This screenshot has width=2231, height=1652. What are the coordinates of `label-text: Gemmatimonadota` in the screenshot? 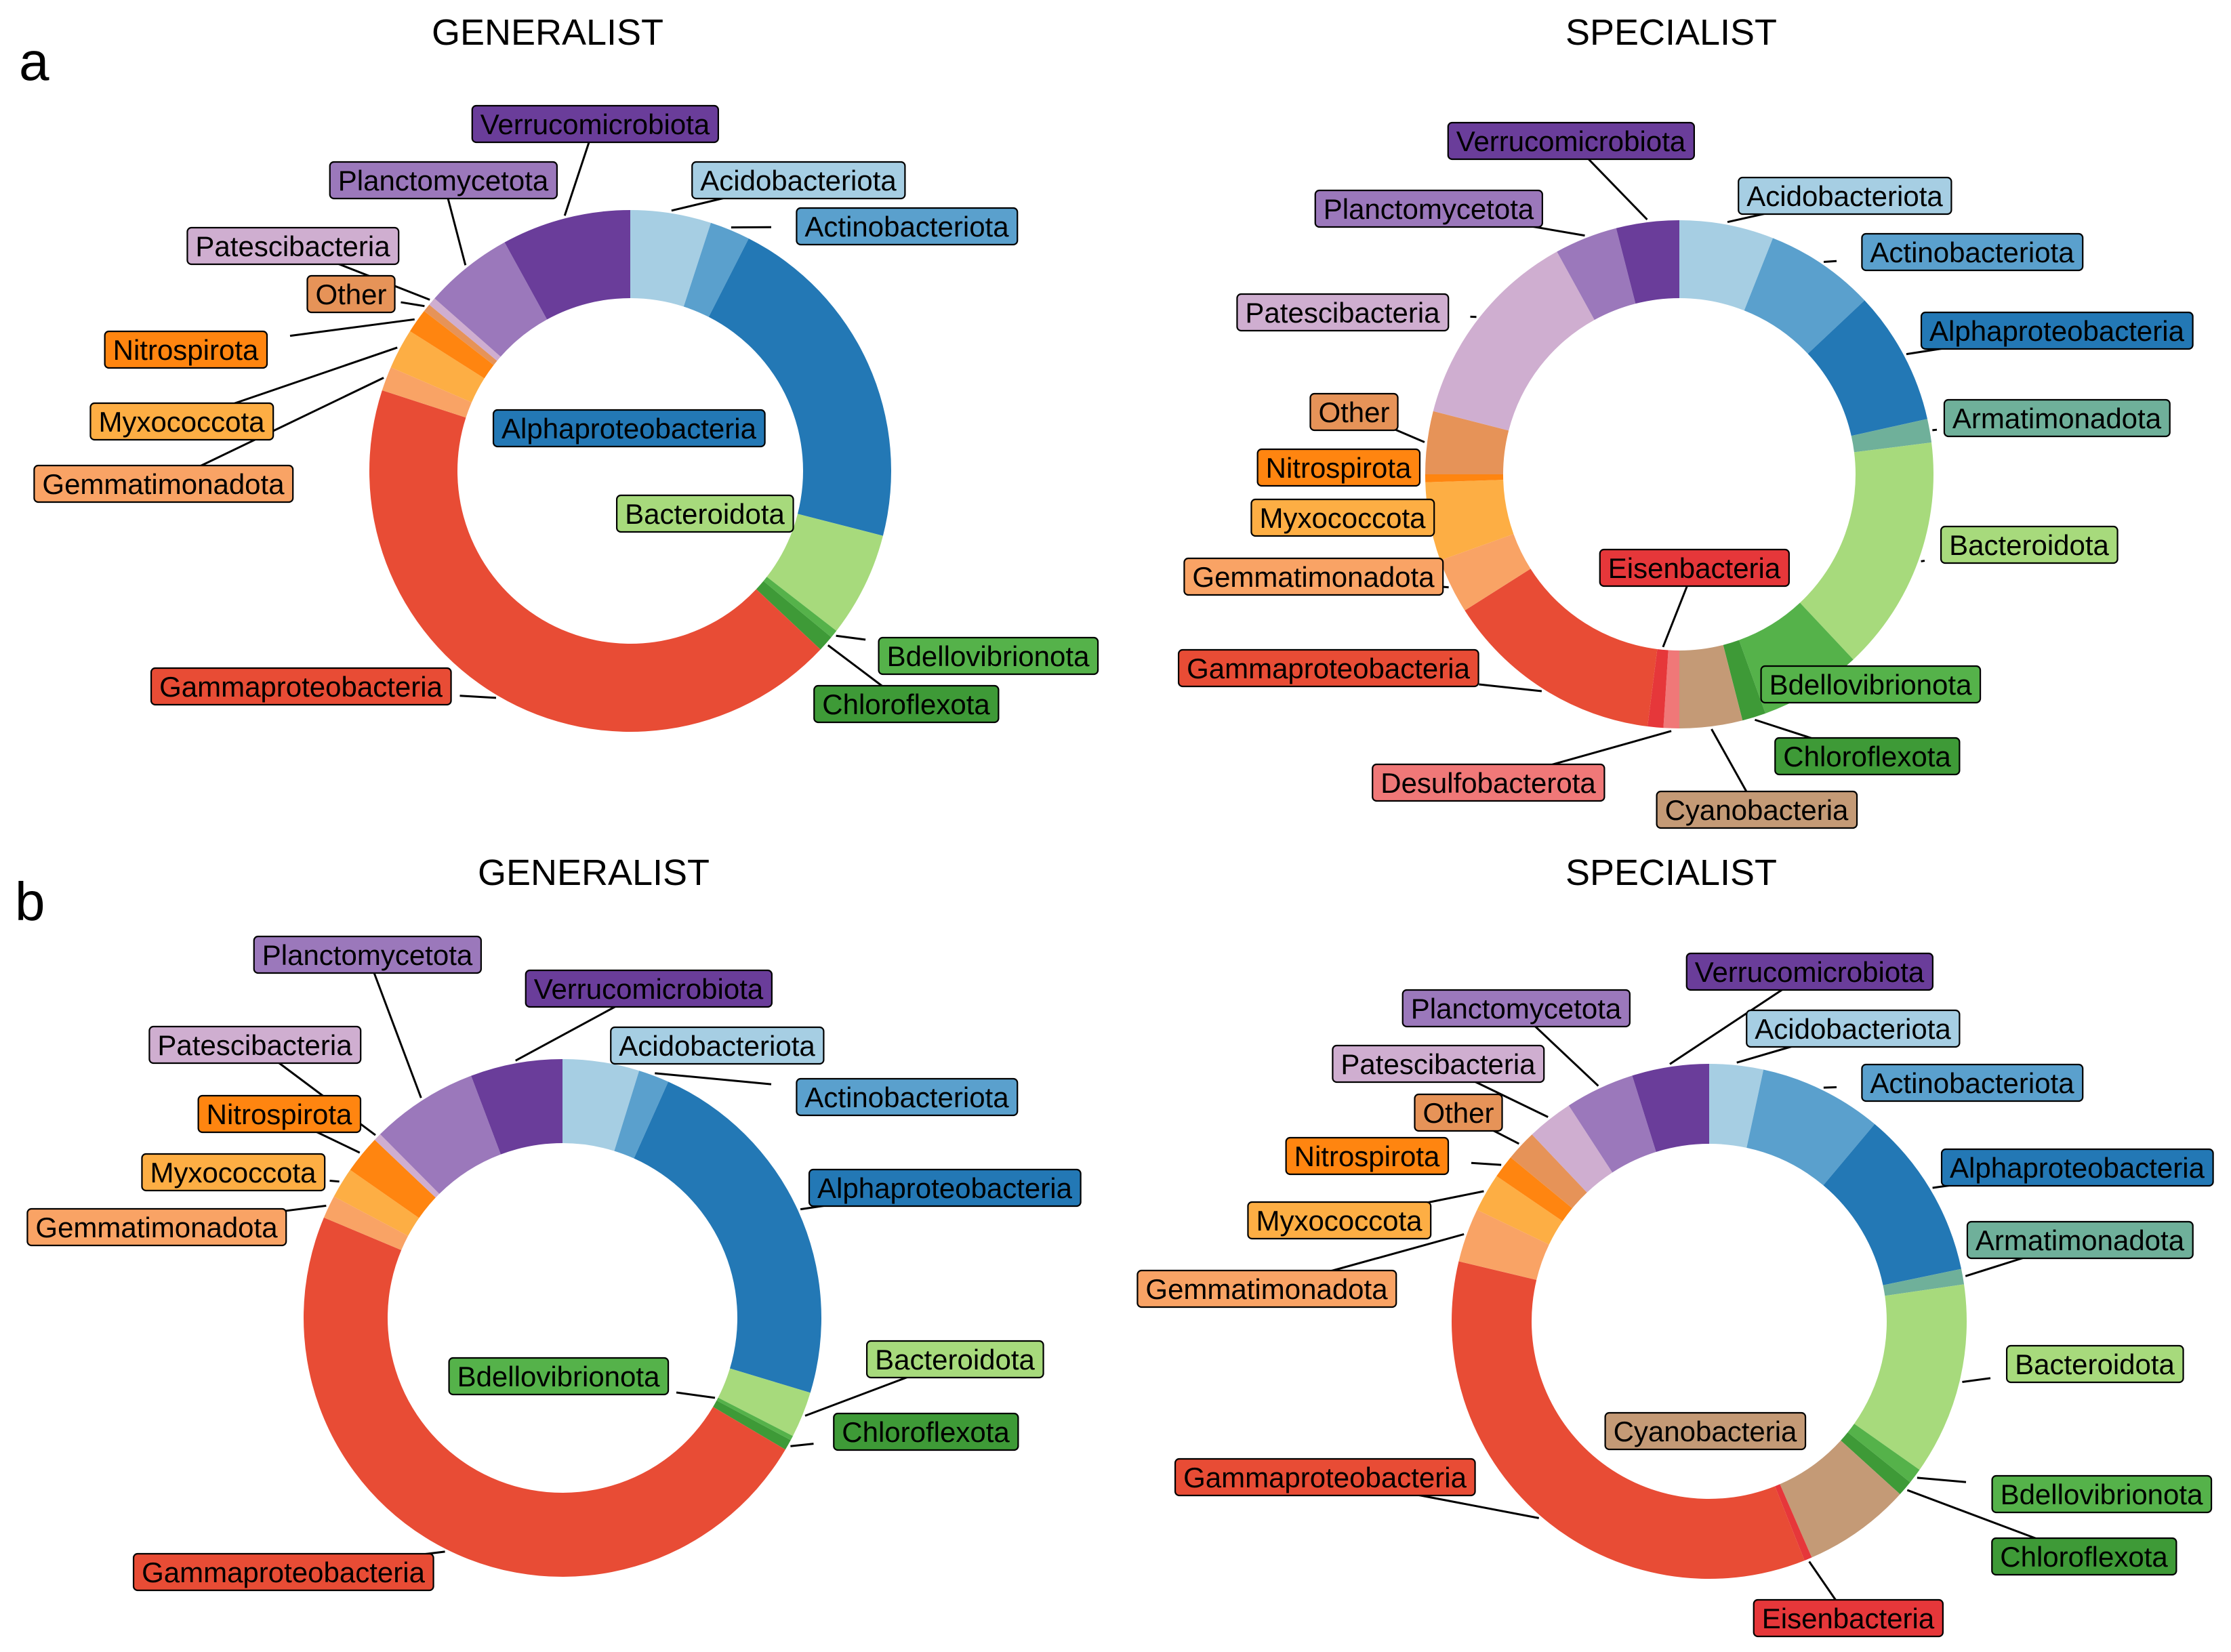 It's located at (1313, 577).